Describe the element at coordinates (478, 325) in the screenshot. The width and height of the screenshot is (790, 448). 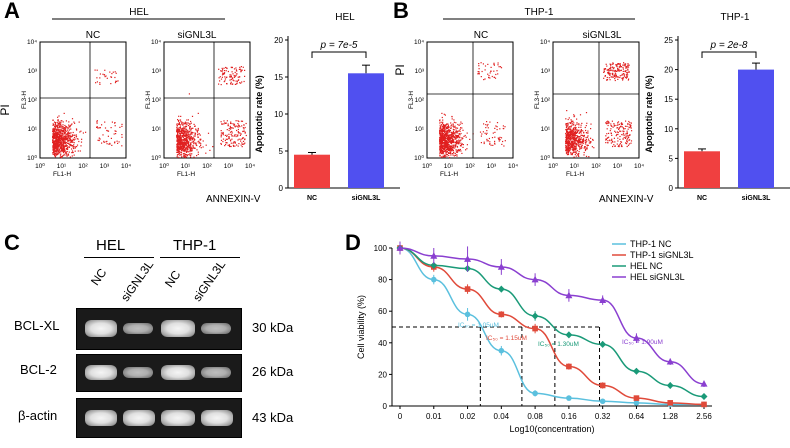
I see `ic50-label: IC₅₀ = 1.05uM` at that location.